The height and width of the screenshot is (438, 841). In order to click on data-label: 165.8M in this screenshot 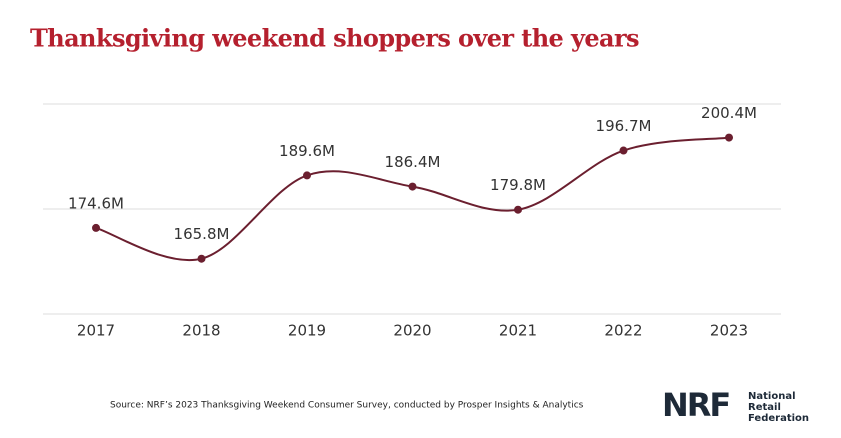, I will do `click(202, 234)`.